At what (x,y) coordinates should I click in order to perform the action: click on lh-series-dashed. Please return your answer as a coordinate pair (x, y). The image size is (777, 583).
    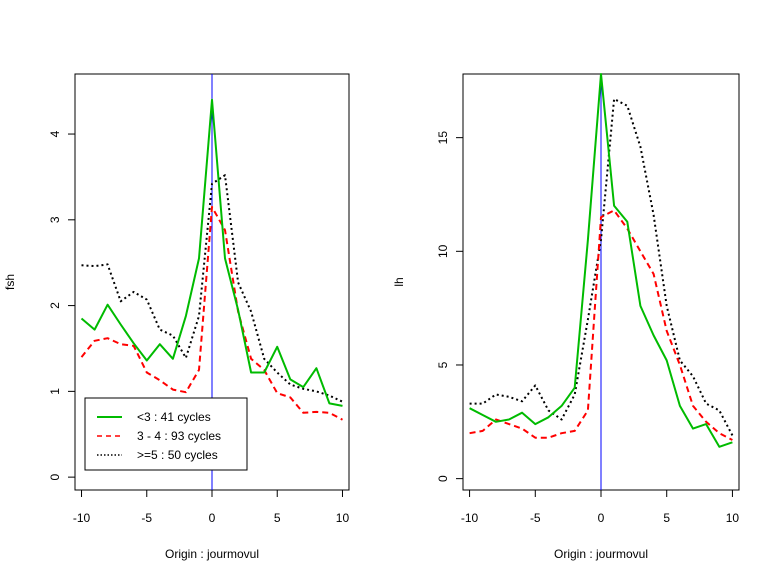
    Looking at the image, I should click on (601, 325).